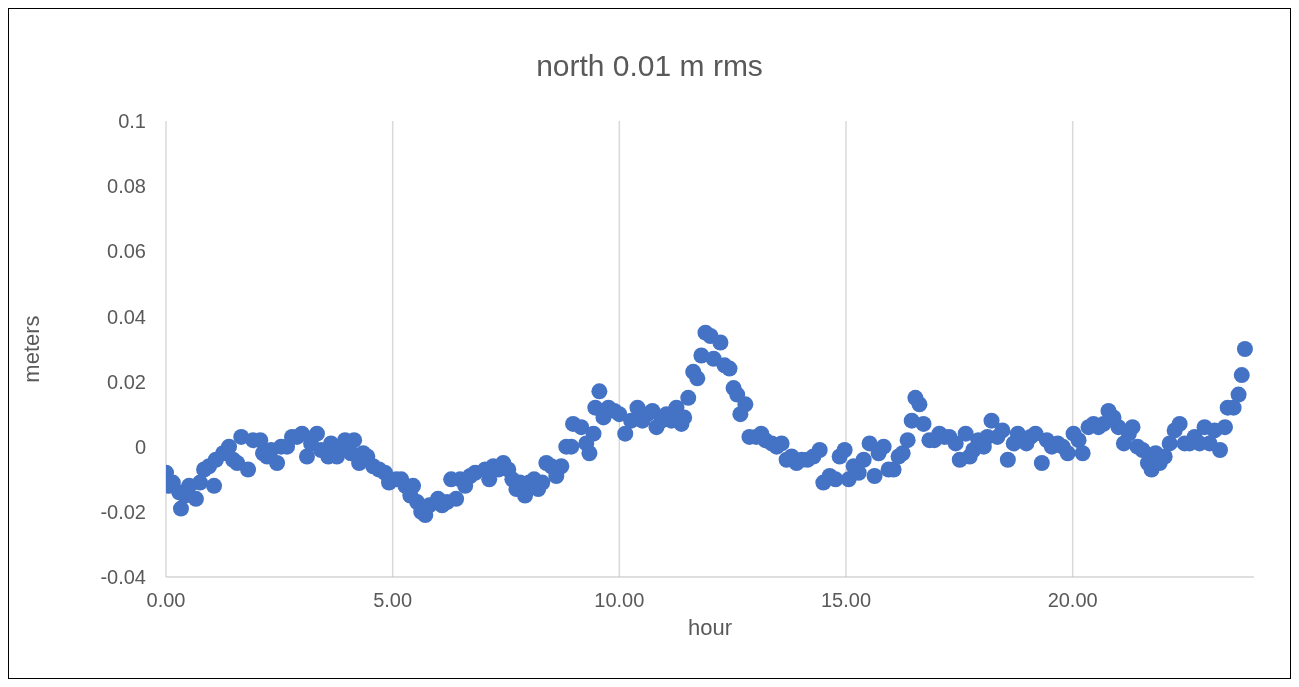  Describe the element at coordinates (123, 511) in the screenshot. I see `y-tick-label: -0.02` at that location.